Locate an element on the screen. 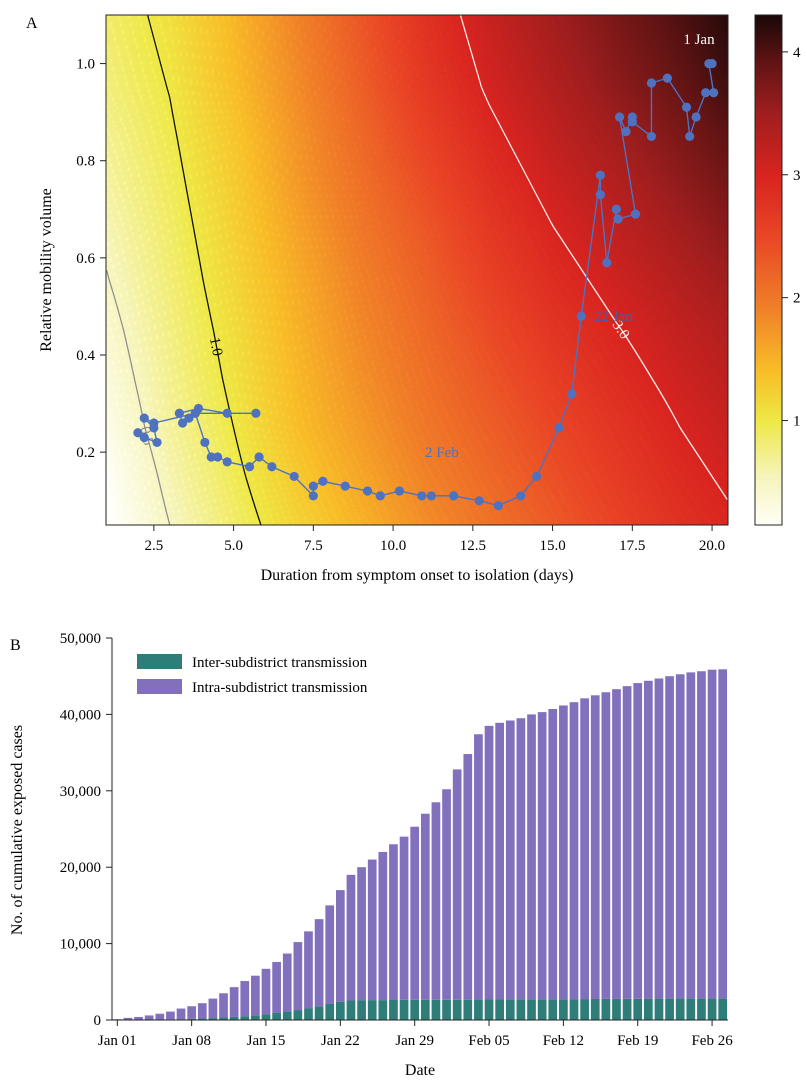  annotations-a: 1 Jan 22 Jan 2 Feb is located at coordinates (570, 246).